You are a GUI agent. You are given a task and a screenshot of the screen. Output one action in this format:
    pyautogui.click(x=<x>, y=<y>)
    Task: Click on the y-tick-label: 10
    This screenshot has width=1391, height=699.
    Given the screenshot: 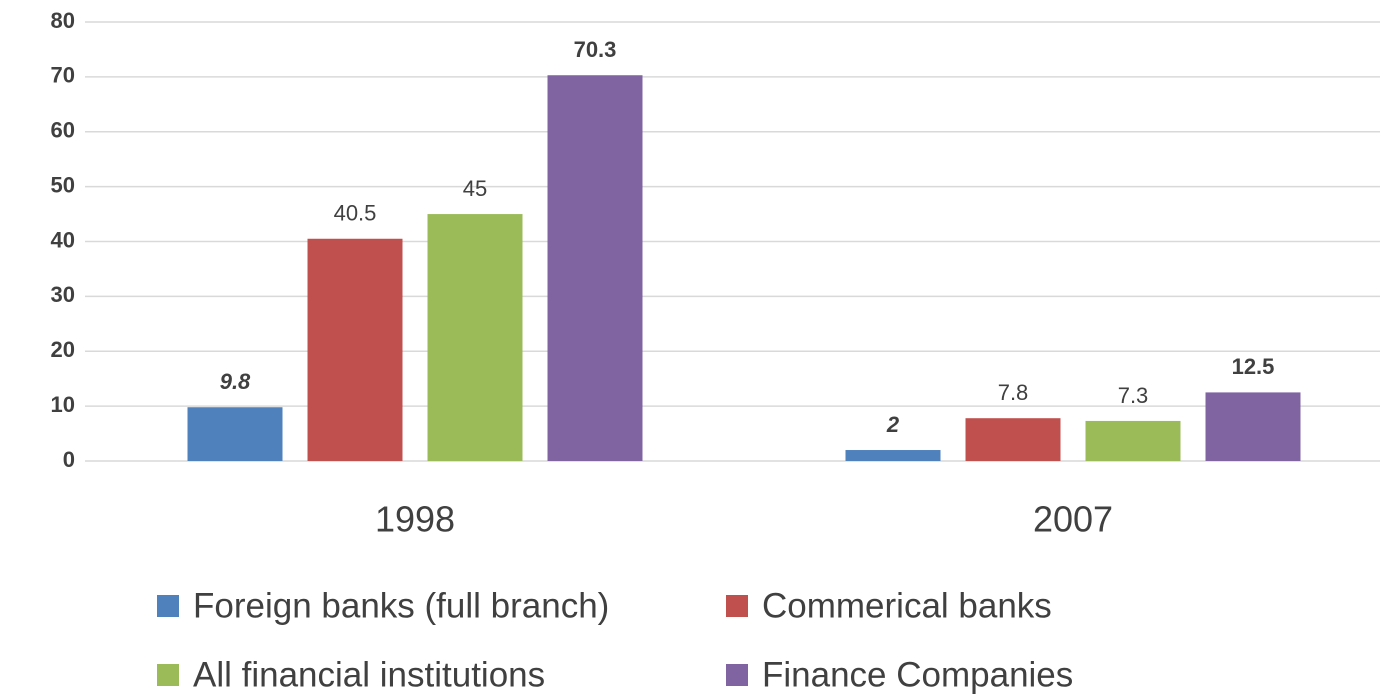 What is the action you would take?
    pyautogui.click(x=63, y=404)
    